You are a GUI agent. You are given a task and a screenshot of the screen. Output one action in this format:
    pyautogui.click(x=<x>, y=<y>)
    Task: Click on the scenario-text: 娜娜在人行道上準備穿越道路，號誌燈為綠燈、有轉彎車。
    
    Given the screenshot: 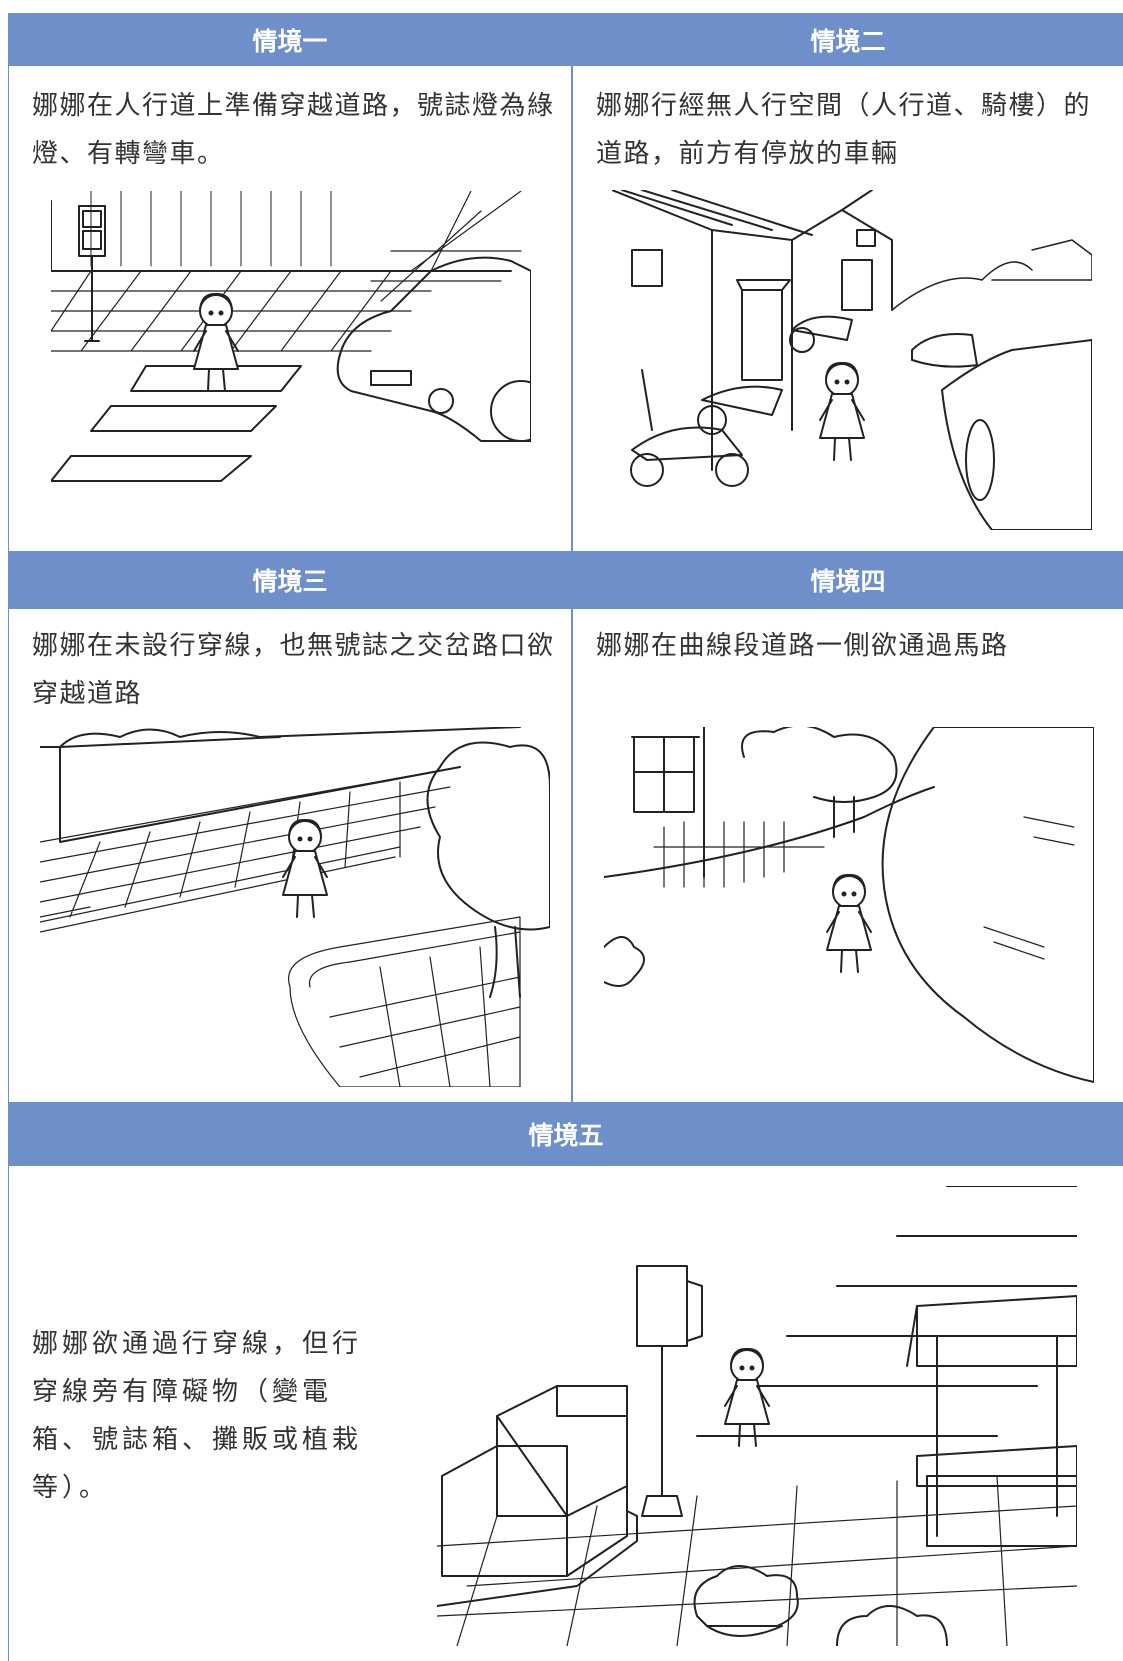 What is the action you would take?
    pyautogui.click(x=293, y=130)
    